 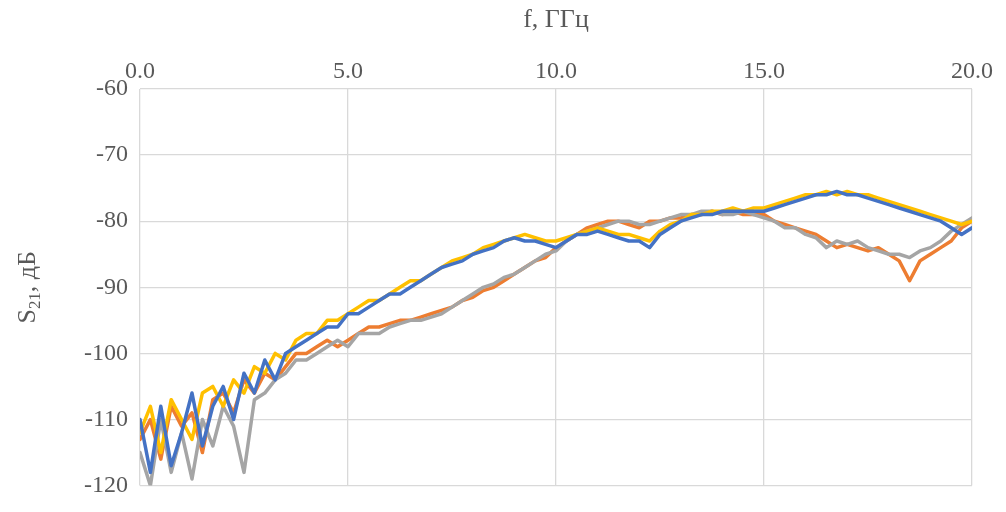 I want to click on x-tick-label: 20.0, so click(x=972, y=69).